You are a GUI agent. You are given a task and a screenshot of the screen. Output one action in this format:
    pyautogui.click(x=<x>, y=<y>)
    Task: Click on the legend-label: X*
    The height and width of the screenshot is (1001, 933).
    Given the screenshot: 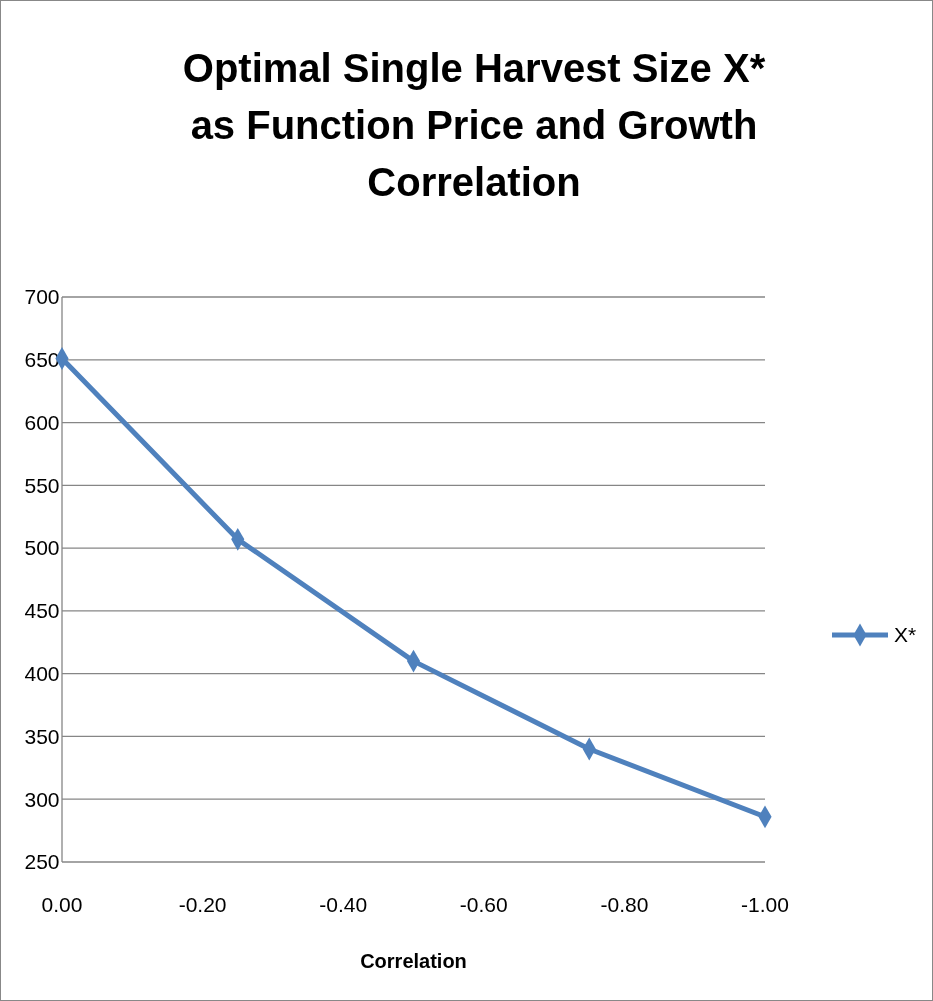 What is the action you would take?
    pyautogui.click(x=905, y=635)
    